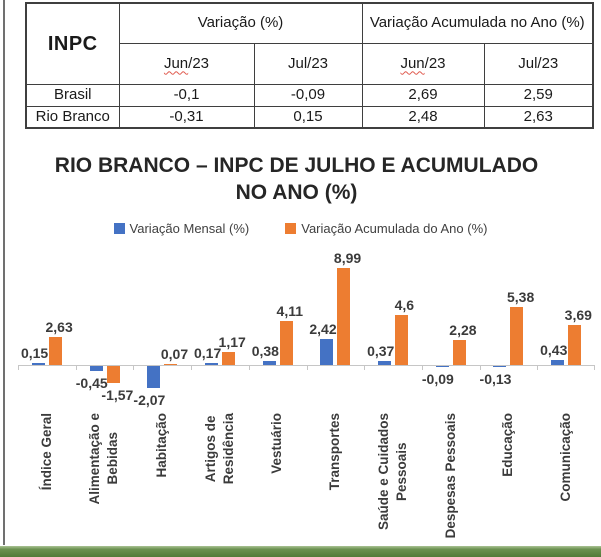 The width and height of the screenshot is (601, 557). I want to click on category-slot: -0,45 -1,57, so click(105, 327).